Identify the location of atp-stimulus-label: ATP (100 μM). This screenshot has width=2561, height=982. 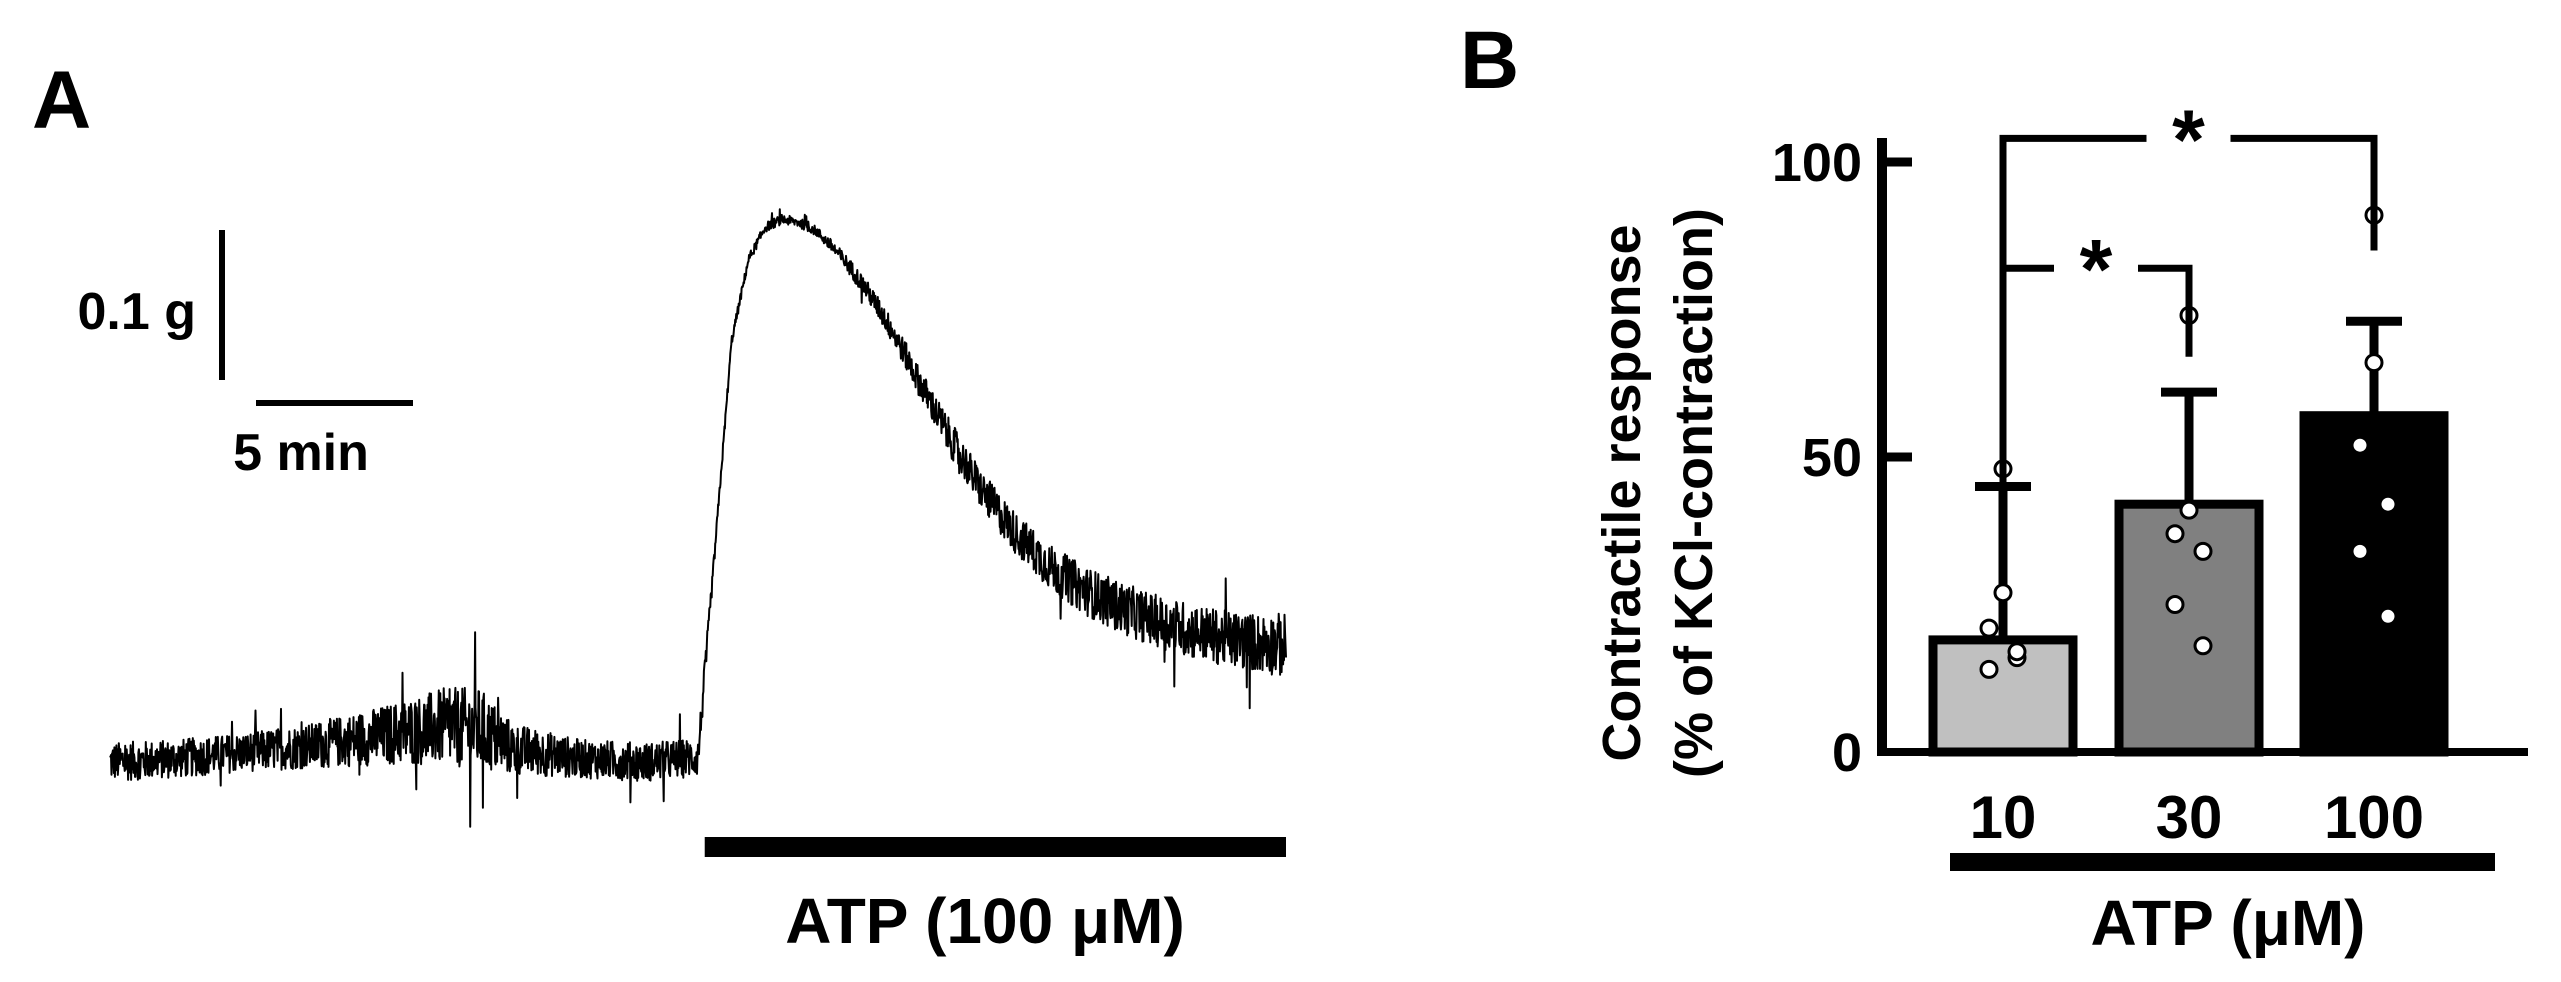
(985, 921).